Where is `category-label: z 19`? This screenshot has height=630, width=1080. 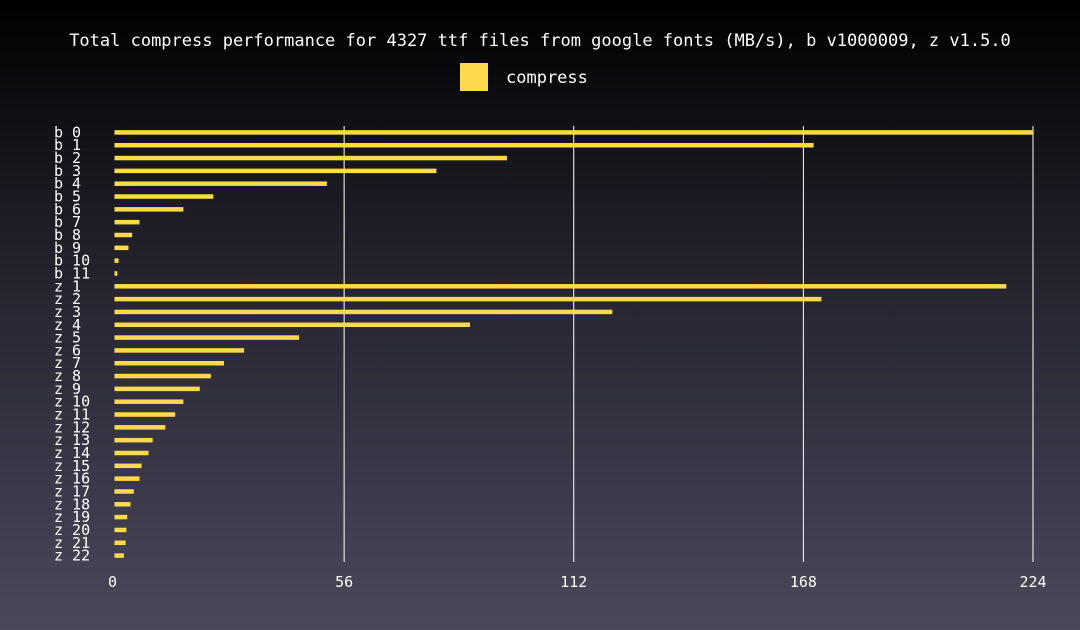 category-label: z 19 is located at coordinates (72, 517).